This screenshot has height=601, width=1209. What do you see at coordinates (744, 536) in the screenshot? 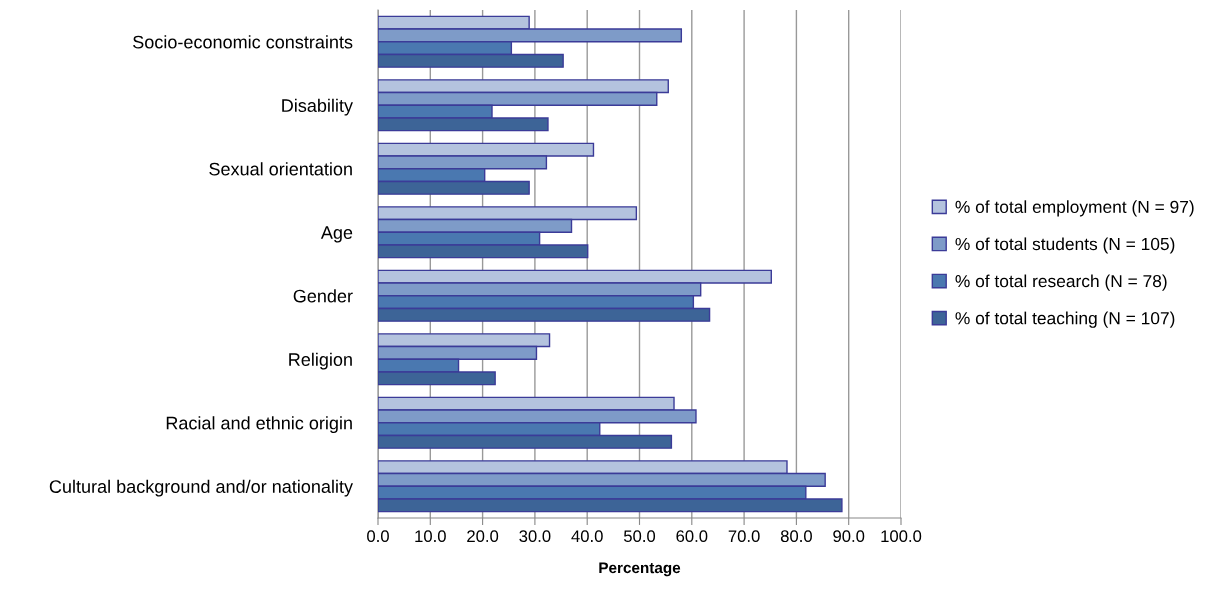
I see `x-tick-label: 70.0` at bounding box center [744, 536].